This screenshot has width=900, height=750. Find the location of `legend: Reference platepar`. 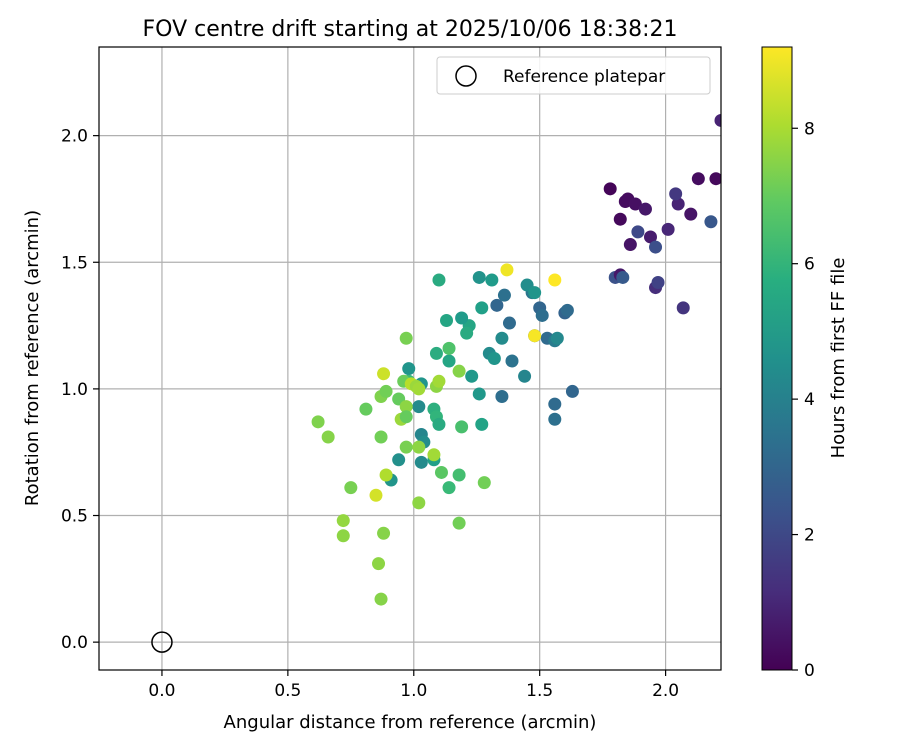

legend: Reference platepar is located at coordinates (573, 75).